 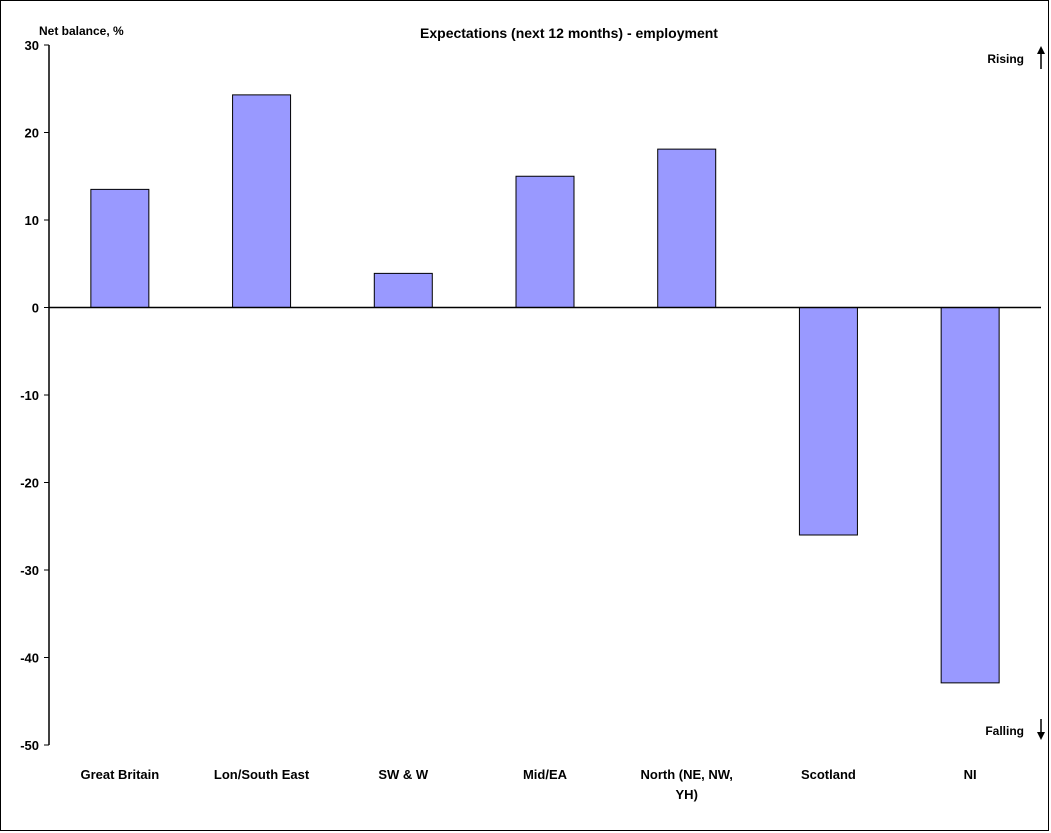 I want to click on falling-annotation: Falling, so click(x=1004, y=731).